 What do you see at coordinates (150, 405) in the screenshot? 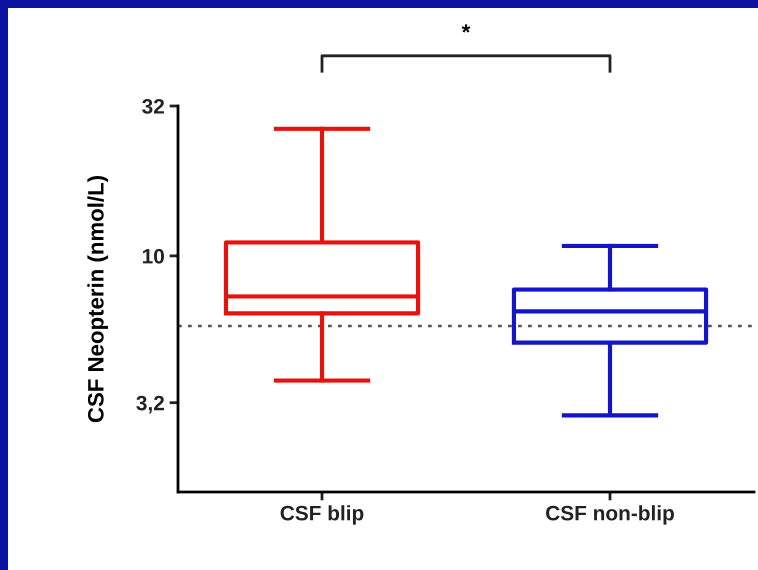
I see `y-tick-label: 3,2` at bounding box center [150, 405].